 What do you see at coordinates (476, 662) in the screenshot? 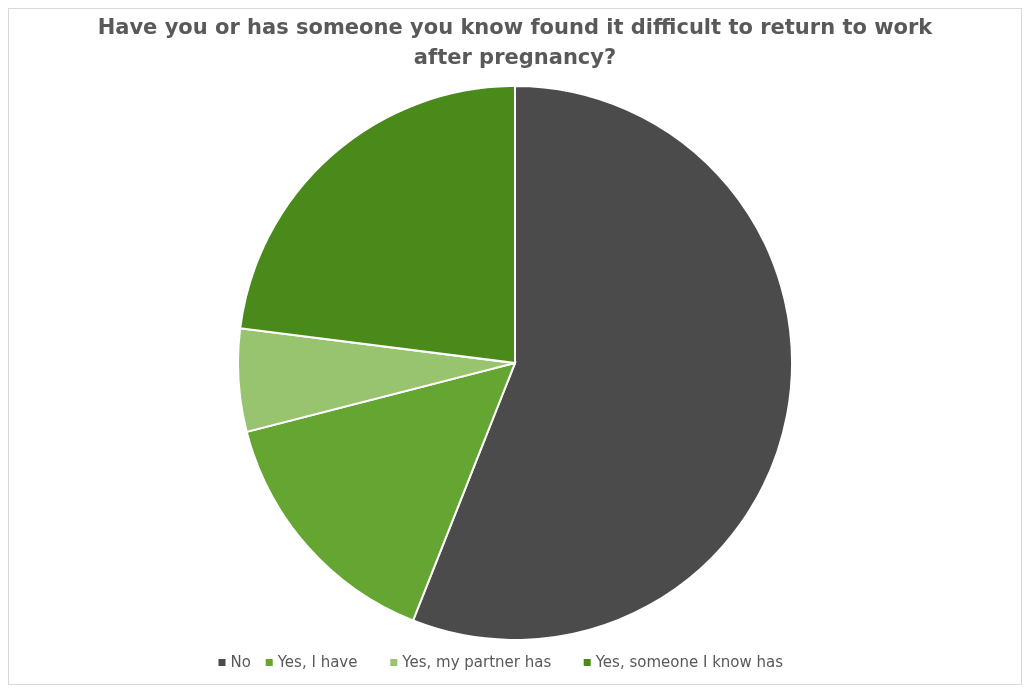
I see `legend-label: Yes, my partner has` at bounding box center [476, 662].